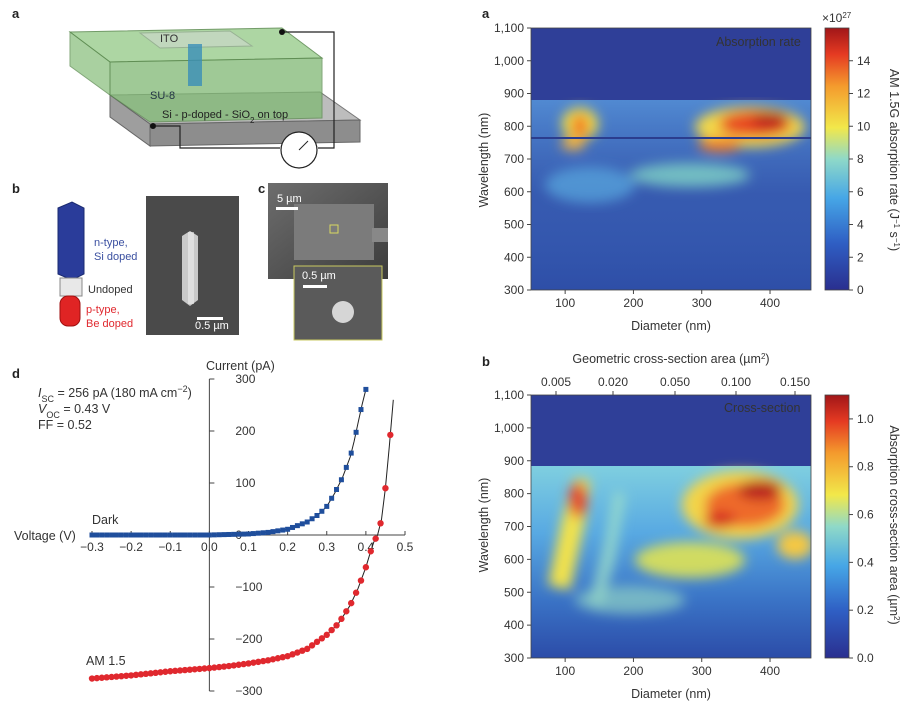 This screenshot has width=908, height=707. I want to click on colorbar-tick-label: 14, so click(864, 61).